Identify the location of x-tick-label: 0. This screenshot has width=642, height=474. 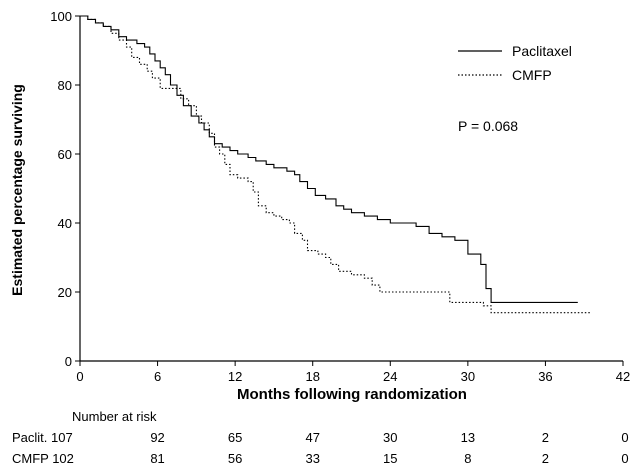
(79, 376).